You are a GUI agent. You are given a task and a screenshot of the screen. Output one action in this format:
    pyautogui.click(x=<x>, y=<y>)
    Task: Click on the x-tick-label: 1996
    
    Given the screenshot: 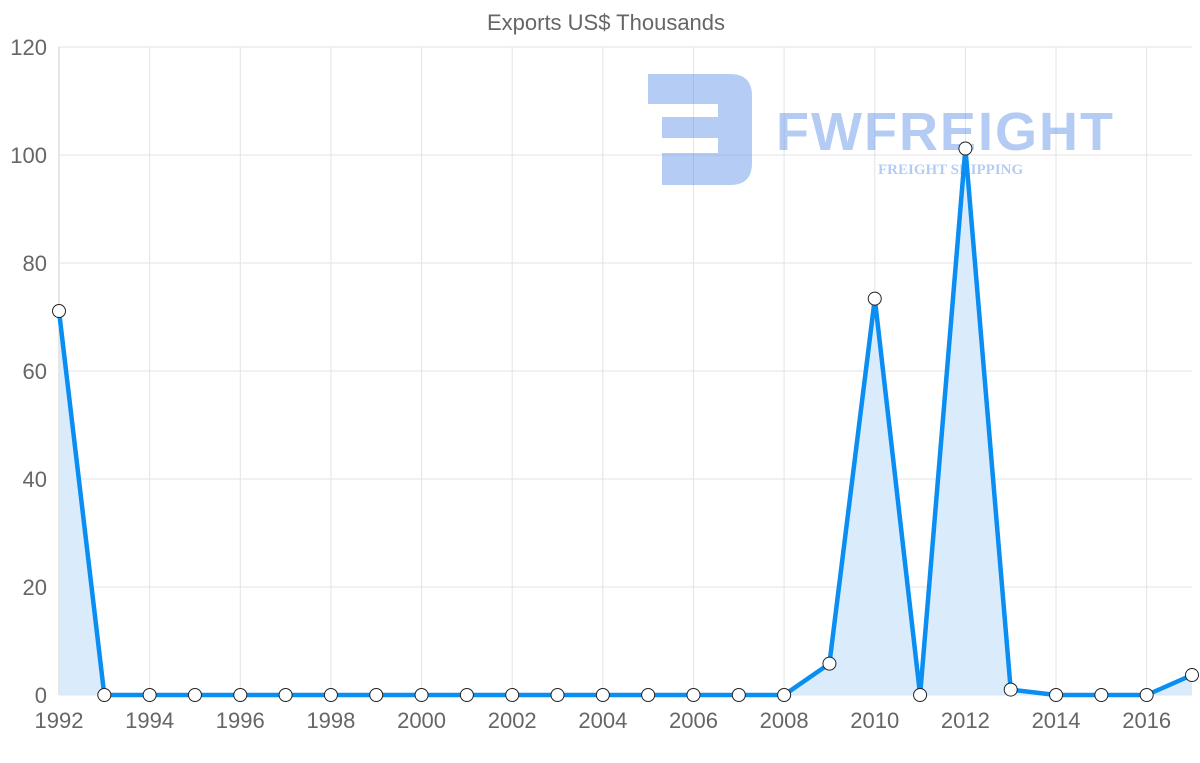 What is the action you would take?
    pyautogui.click(x=240, y=720)
    